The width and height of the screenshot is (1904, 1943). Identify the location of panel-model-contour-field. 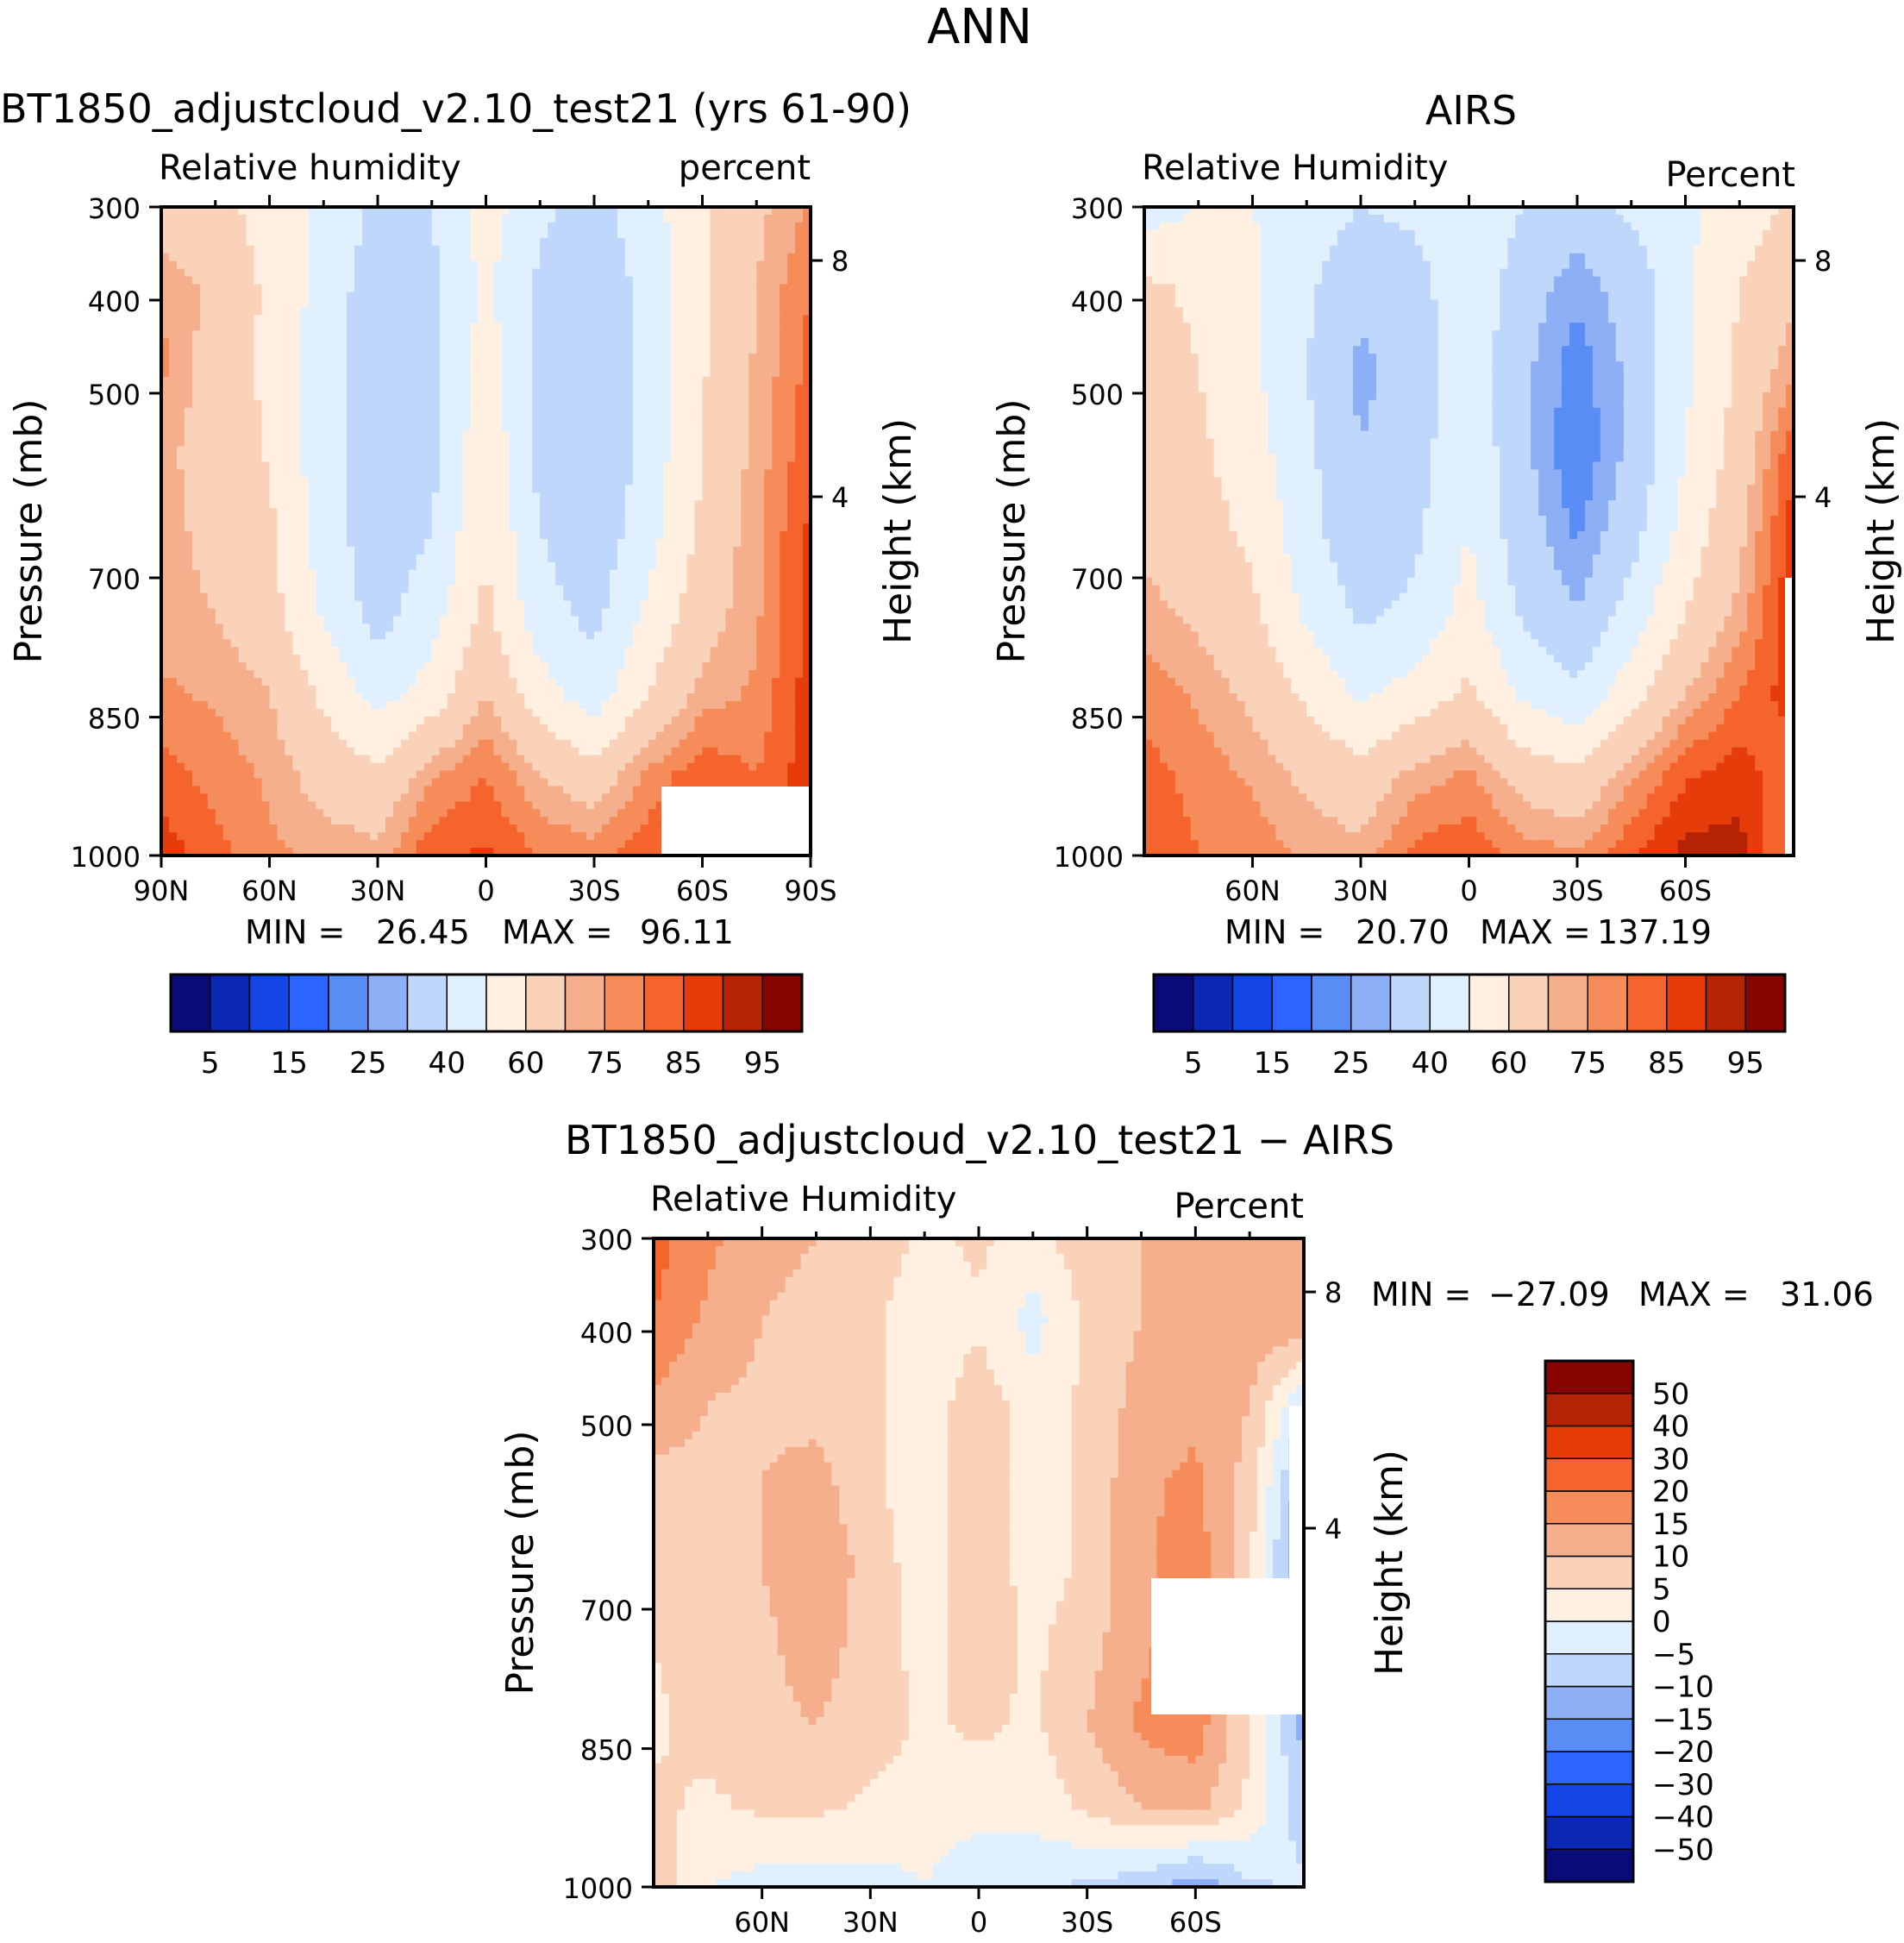
(486, 531).